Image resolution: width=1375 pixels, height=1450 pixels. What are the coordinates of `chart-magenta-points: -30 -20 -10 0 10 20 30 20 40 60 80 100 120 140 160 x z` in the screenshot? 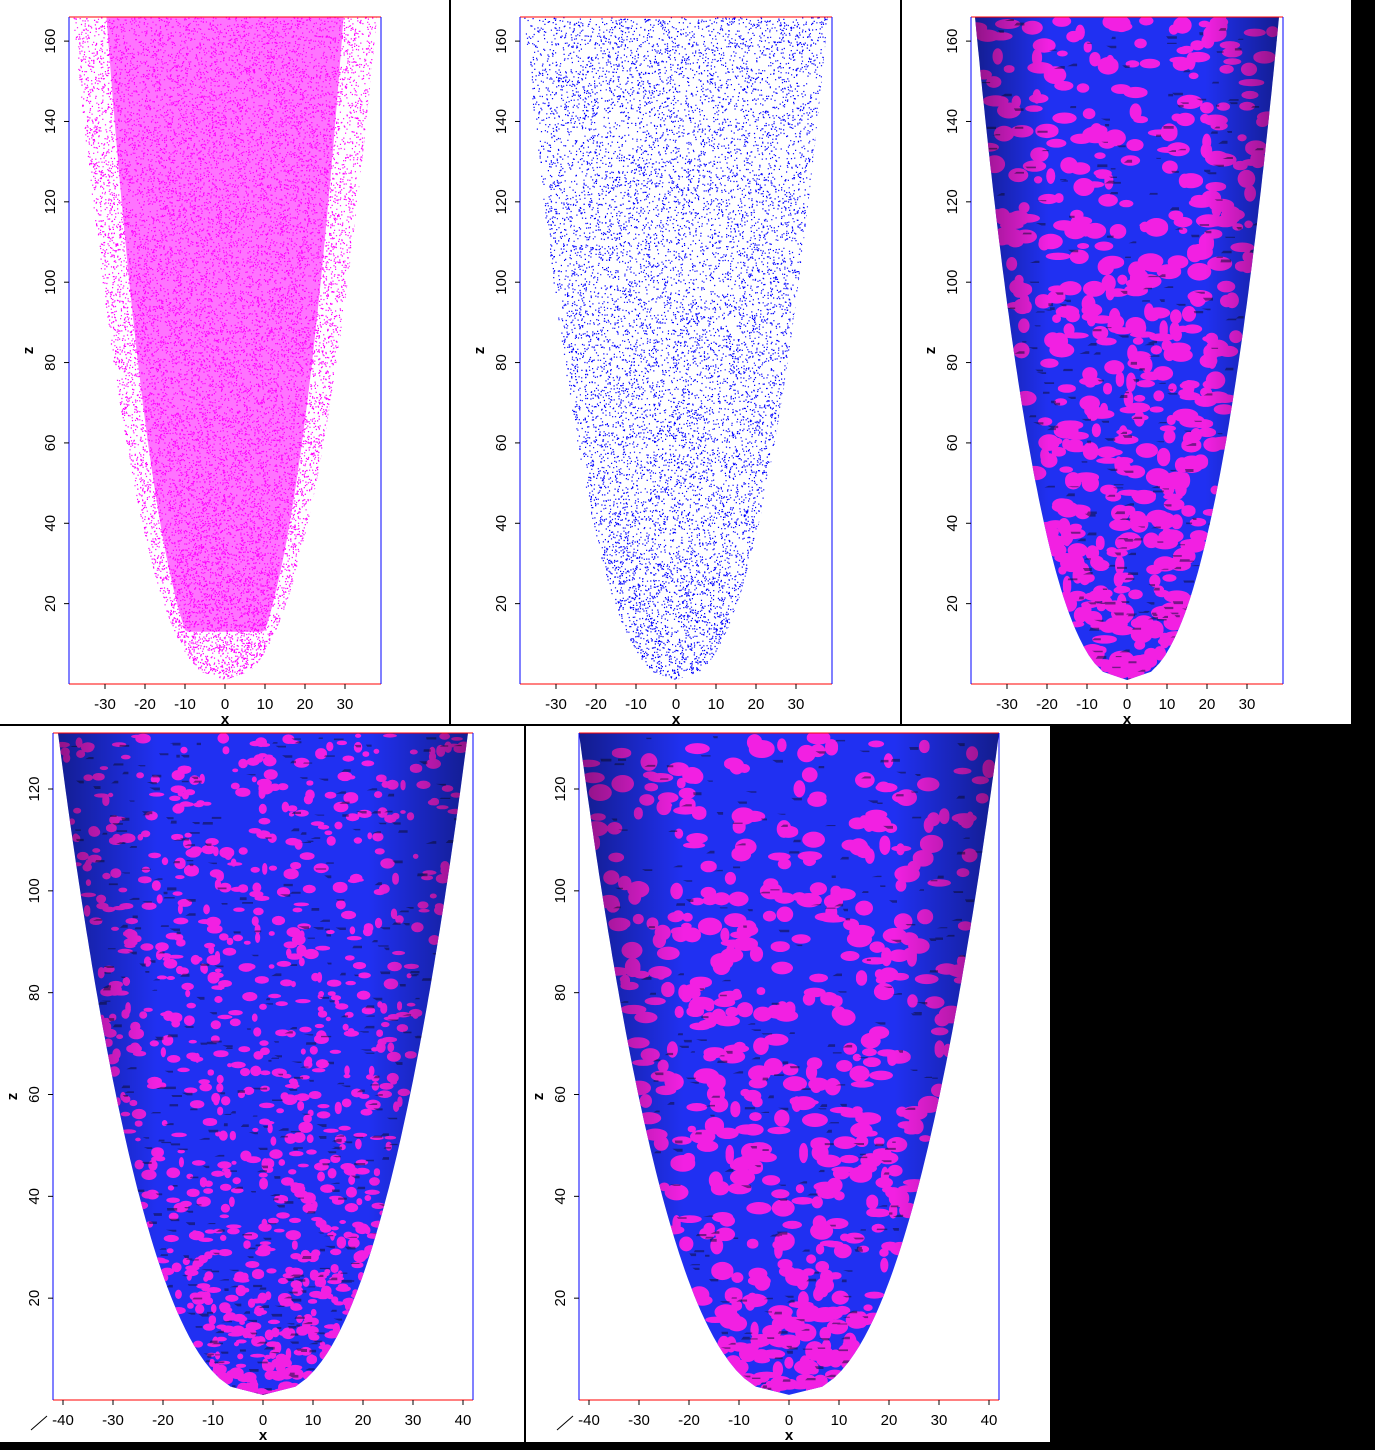 It's located at (201, 370).